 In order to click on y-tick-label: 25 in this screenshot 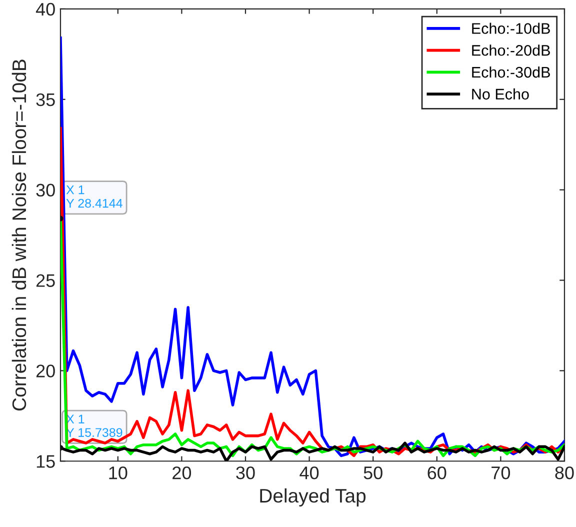, I will do `click(45, 280)`.